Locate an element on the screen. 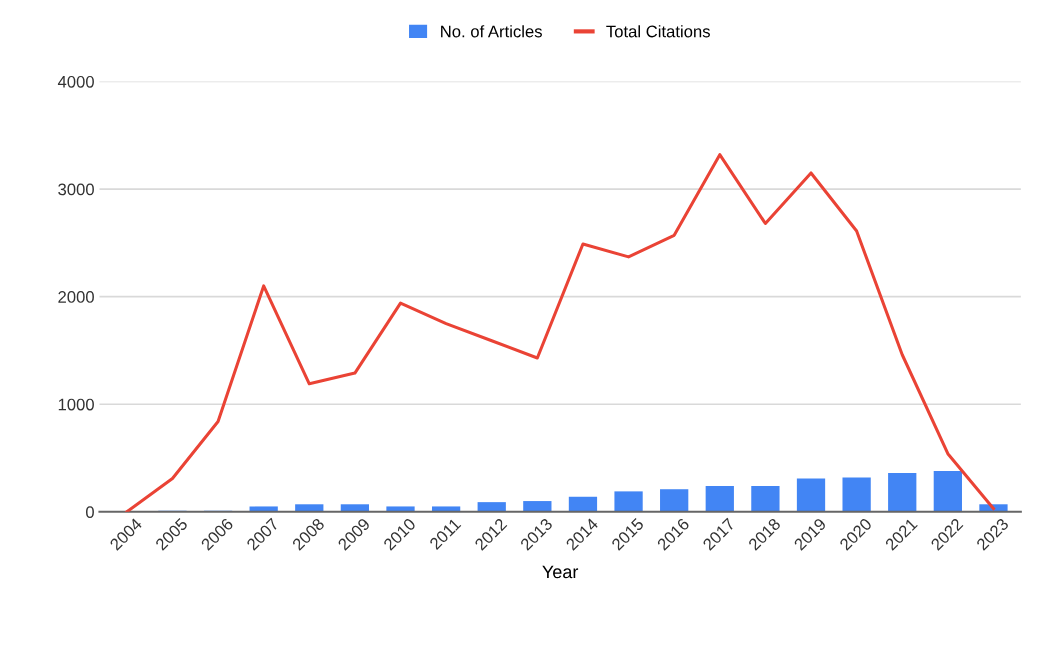 This screenshot has width=1047, height=652. y-tick-label: 2000 is located at coordinates (76, 297).